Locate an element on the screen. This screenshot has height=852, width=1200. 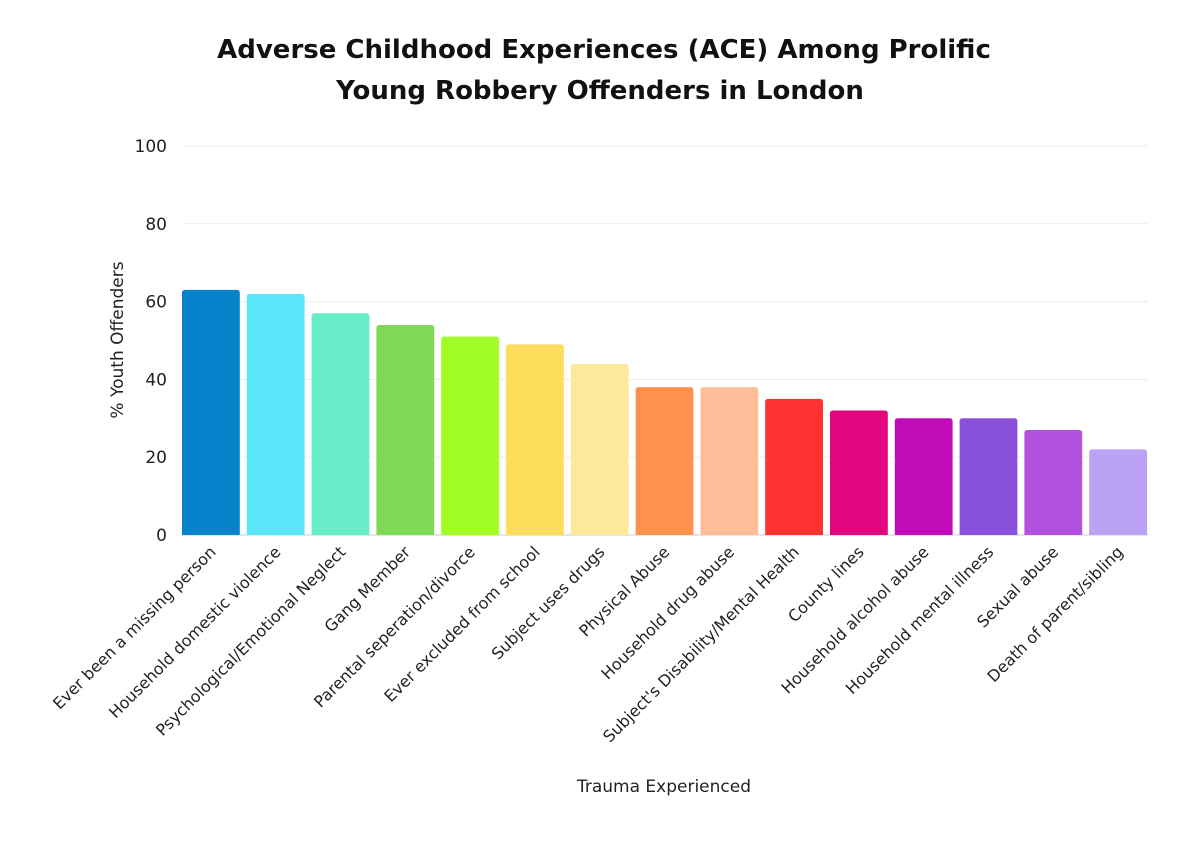
y-tick-label: 20 is located at coordinates (156, 458).